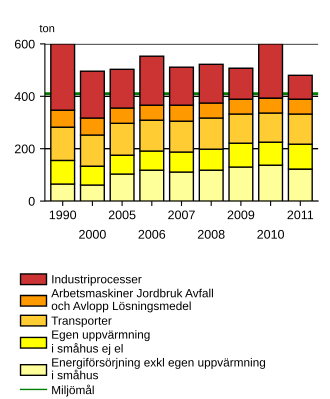 The height and width of the screenshot is (399, 330). I want to click on legend-label: Miljömål, so click(73, 390).